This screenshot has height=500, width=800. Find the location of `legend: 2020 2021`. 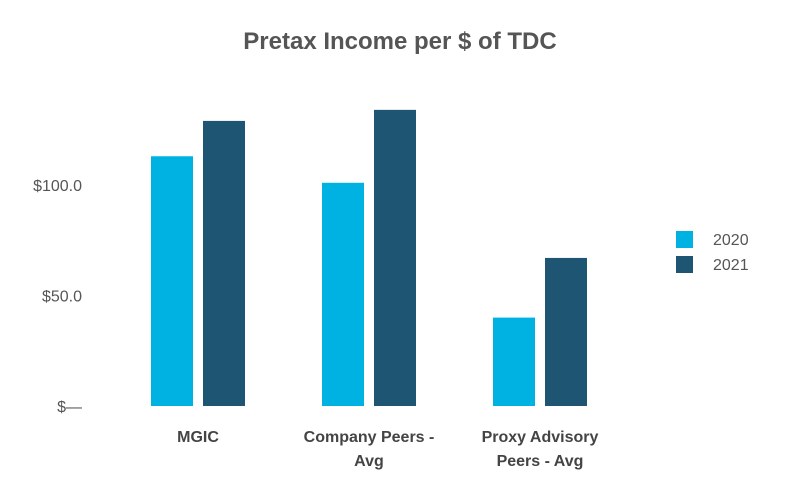

legend: 2020 2021 is located at coordinates (712, 252).